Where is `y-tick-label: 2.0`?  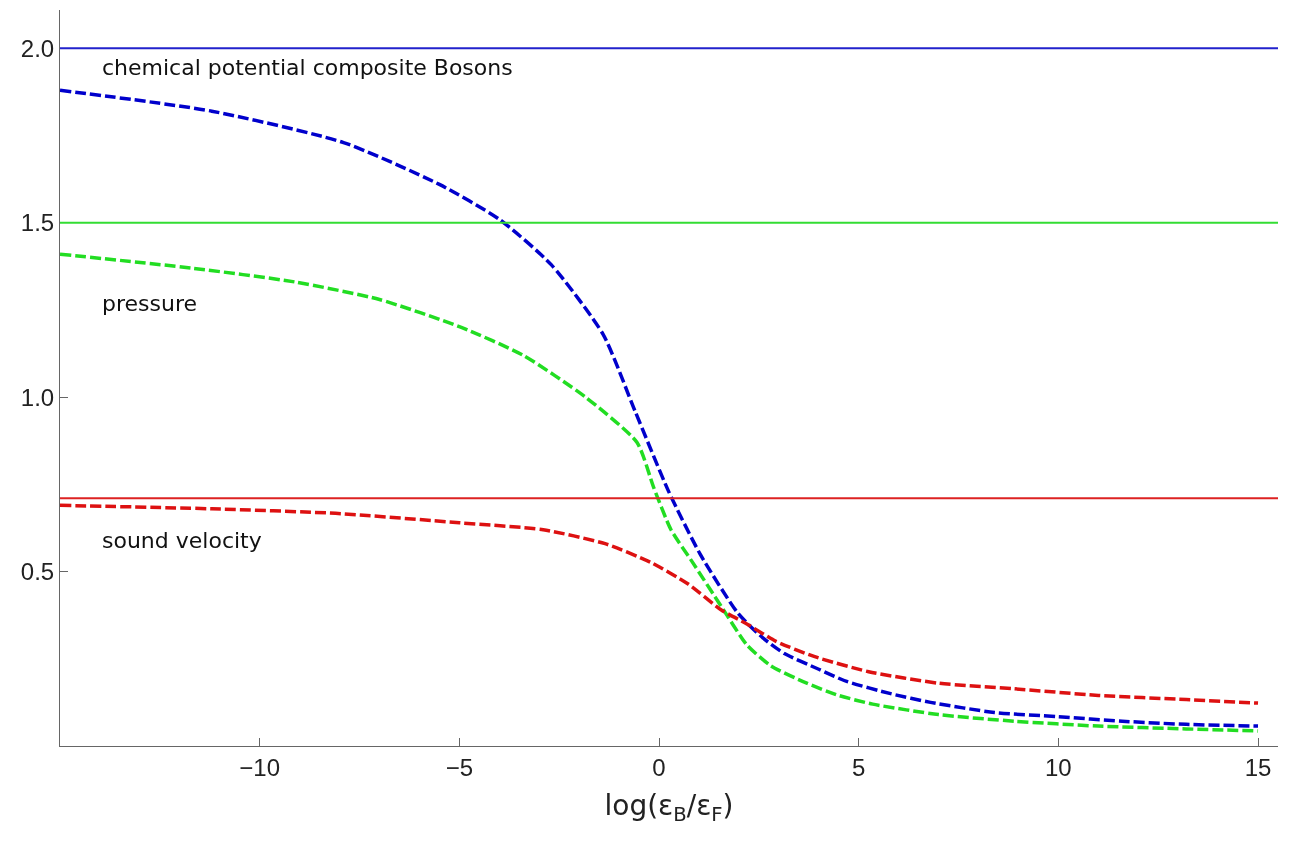
y-tick-label: 2.0 is located at coordinates (37, 48).